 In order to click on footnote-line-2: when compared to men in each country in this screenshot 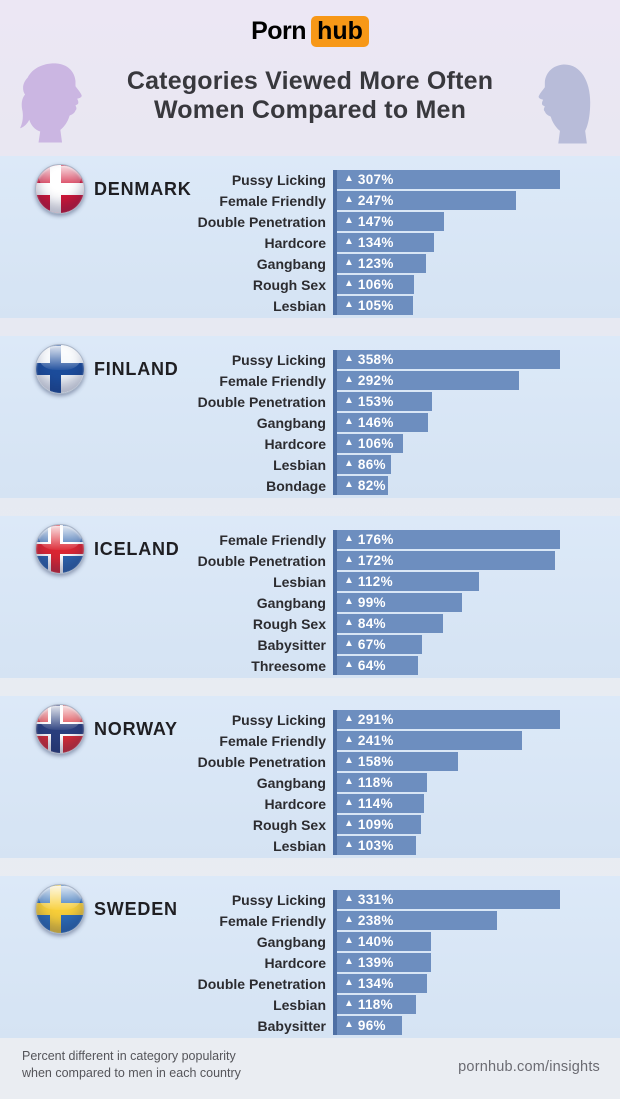, I will do `click(131, 1073)`.